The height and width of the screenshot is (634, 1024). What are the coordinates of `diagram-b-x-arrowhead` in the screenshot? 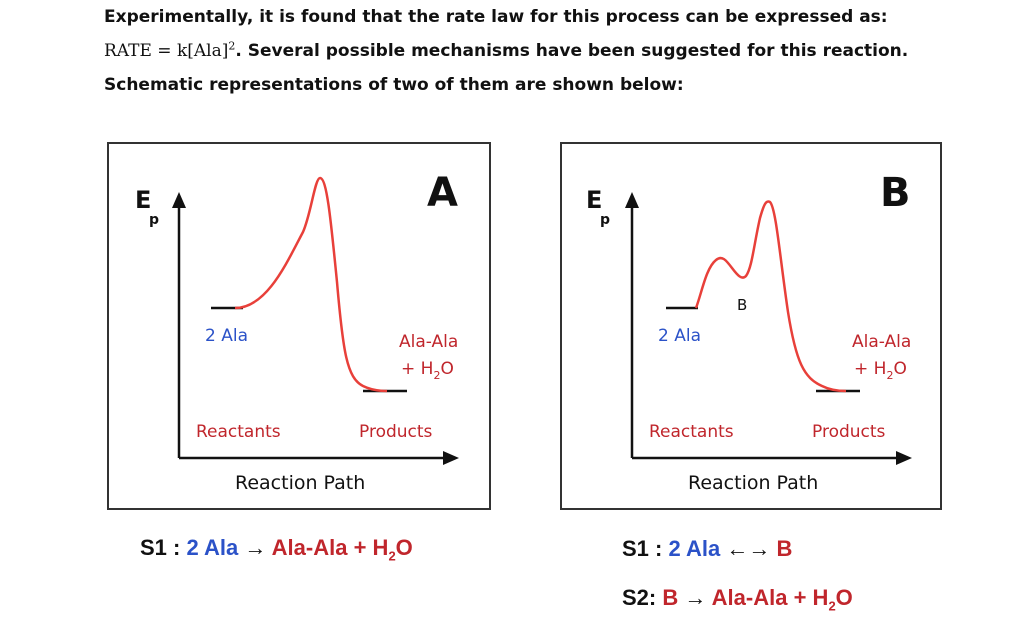 It's located at (904, 458).